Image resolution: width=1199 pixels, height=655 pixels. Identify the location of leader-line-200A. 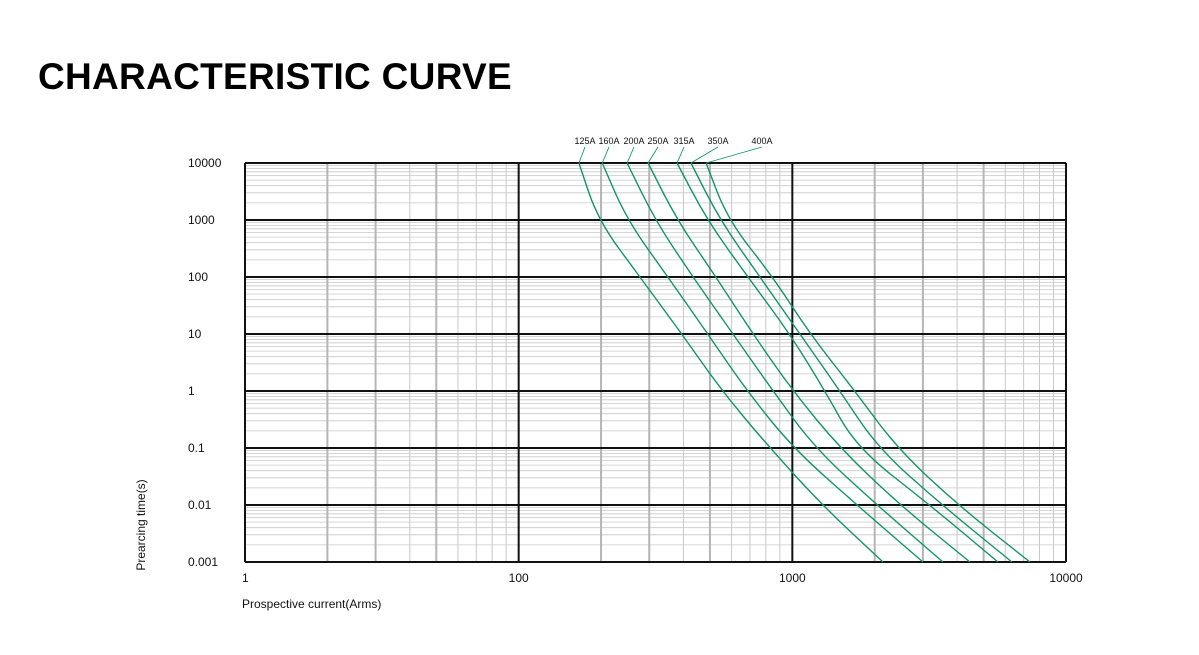
(630, 155).